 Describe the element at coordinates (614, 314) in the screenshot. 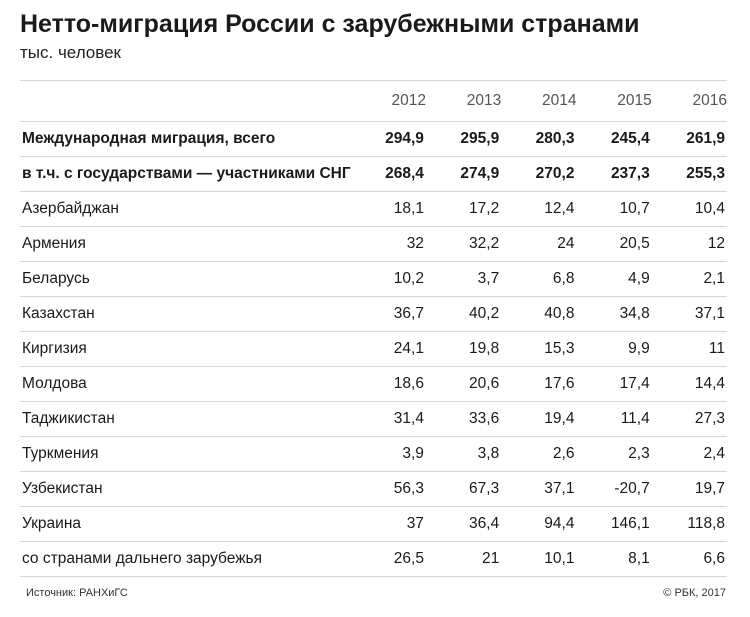

I see `cell-value: 34,8` at that location.